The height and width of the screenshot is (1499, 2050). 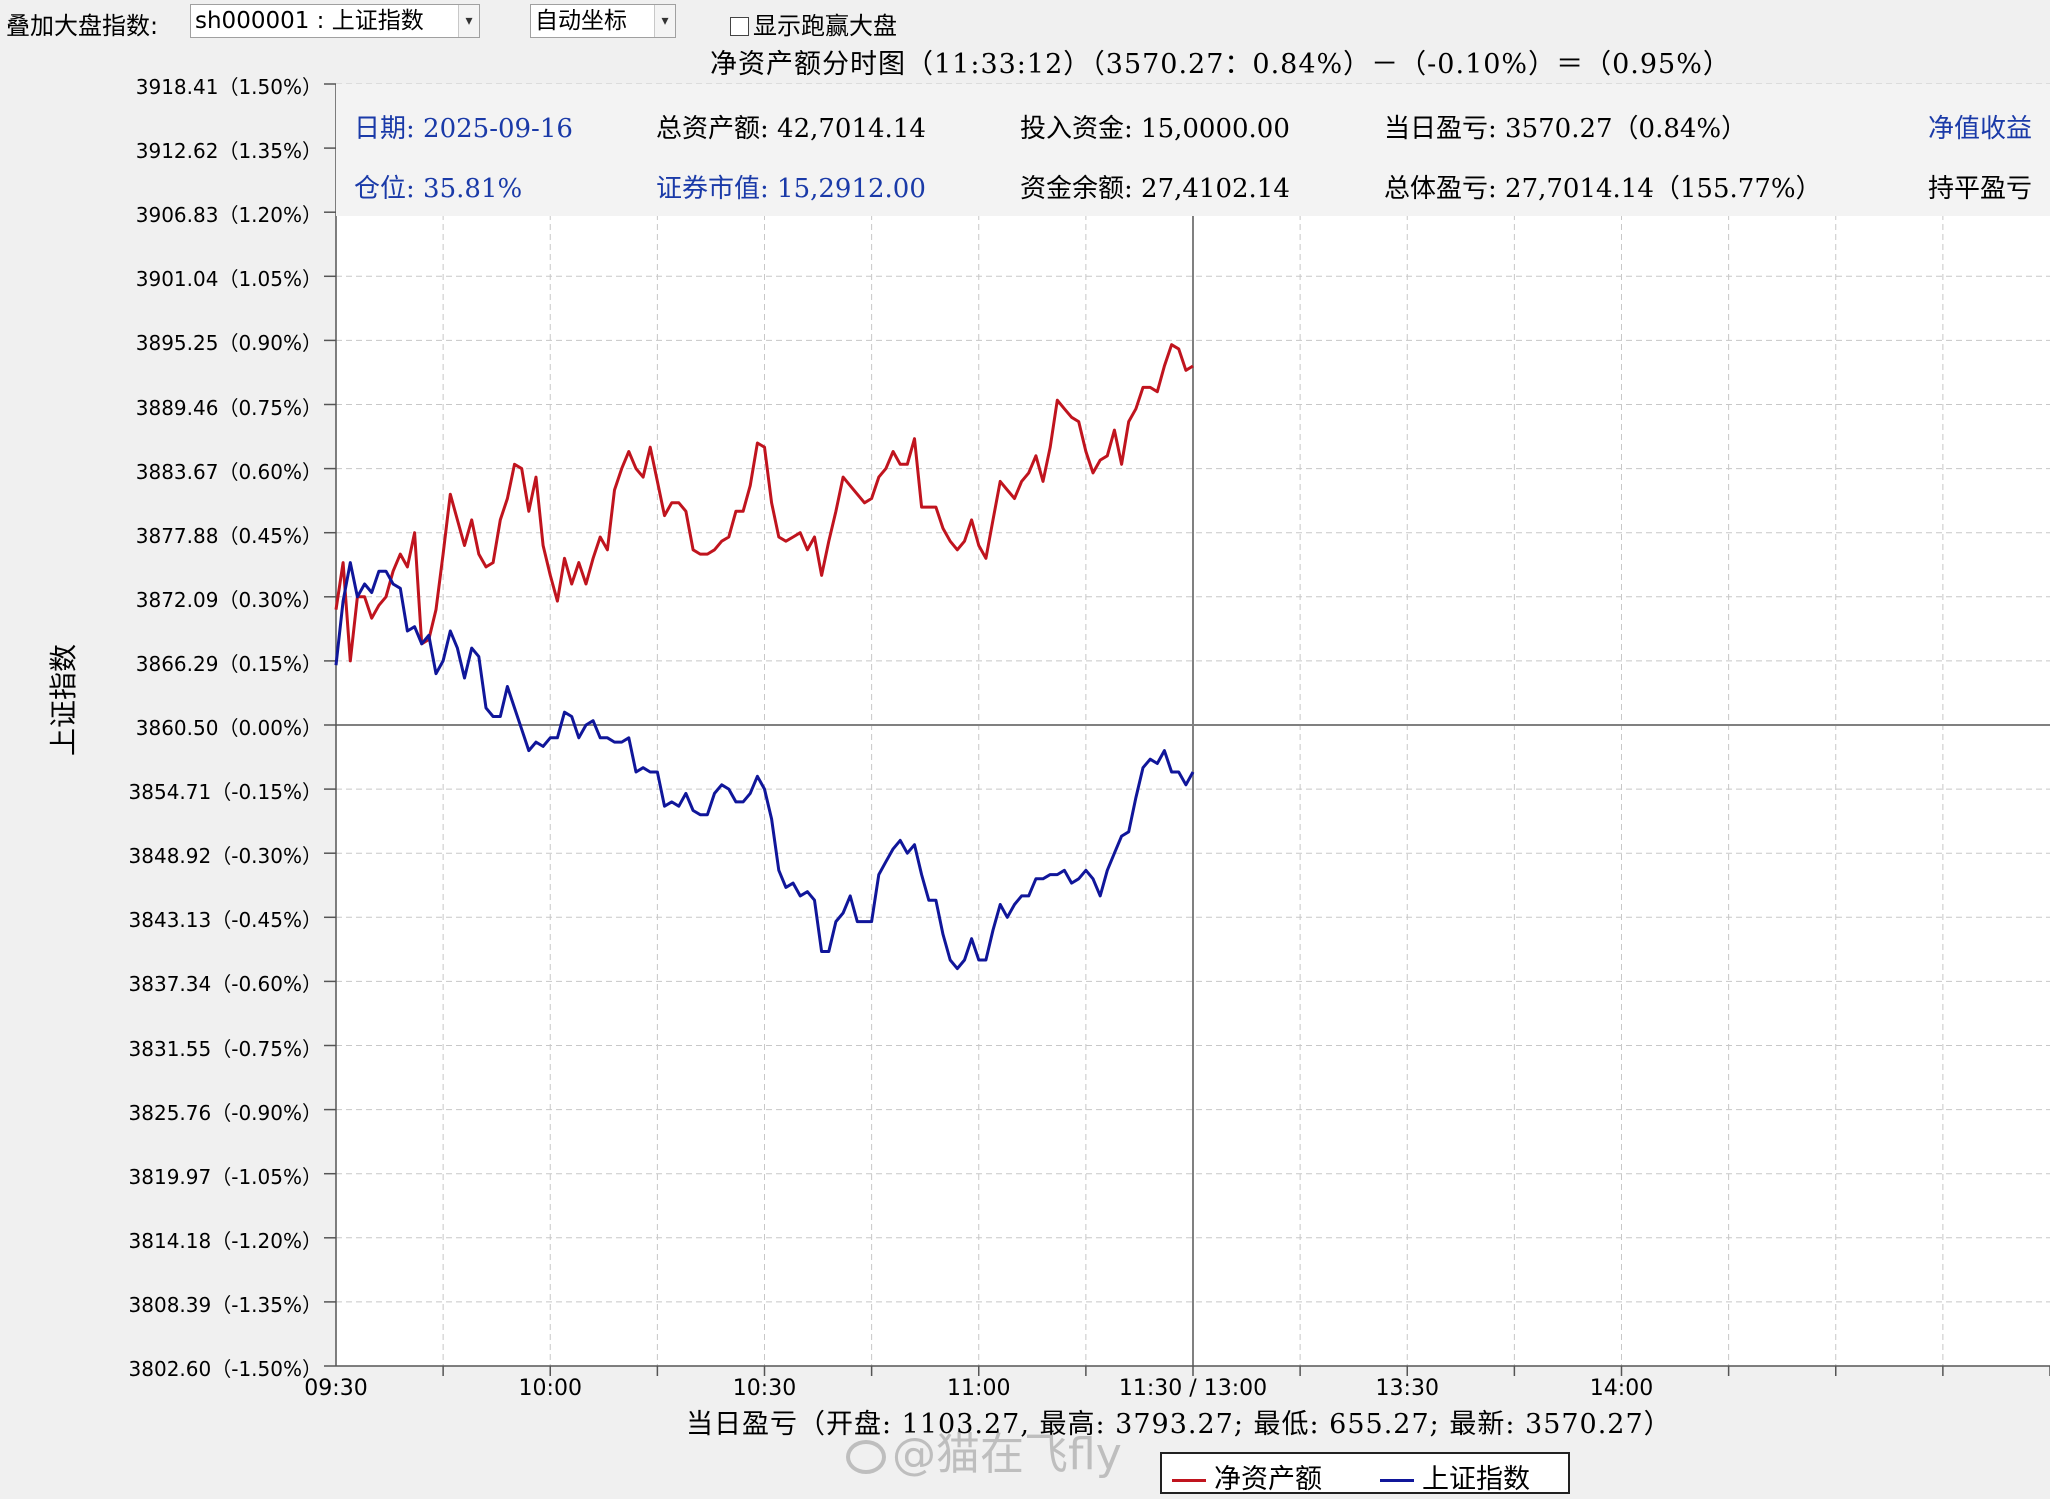 What do you see at coordinates (225, 1369) in the screenshot?
I see `y-tick-label: 3802.60（-1.50%）` at bounding box center [225, 1369].